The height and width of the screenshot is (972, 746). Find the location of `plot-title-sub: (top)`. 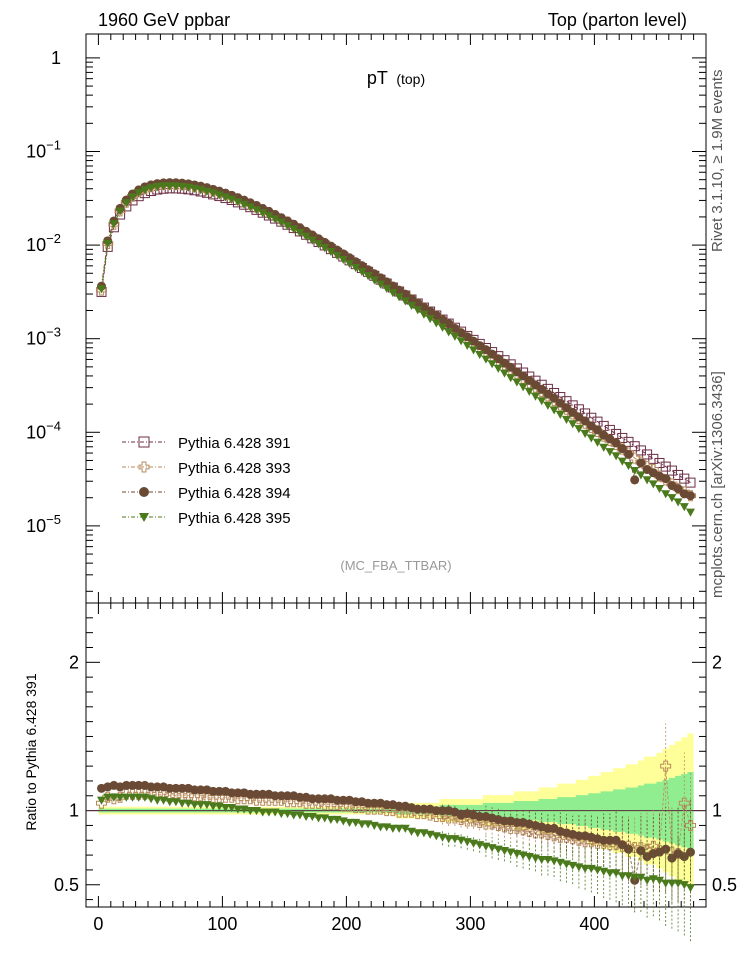

plot-title-sub: (top) is located at coordinates (410, 79).